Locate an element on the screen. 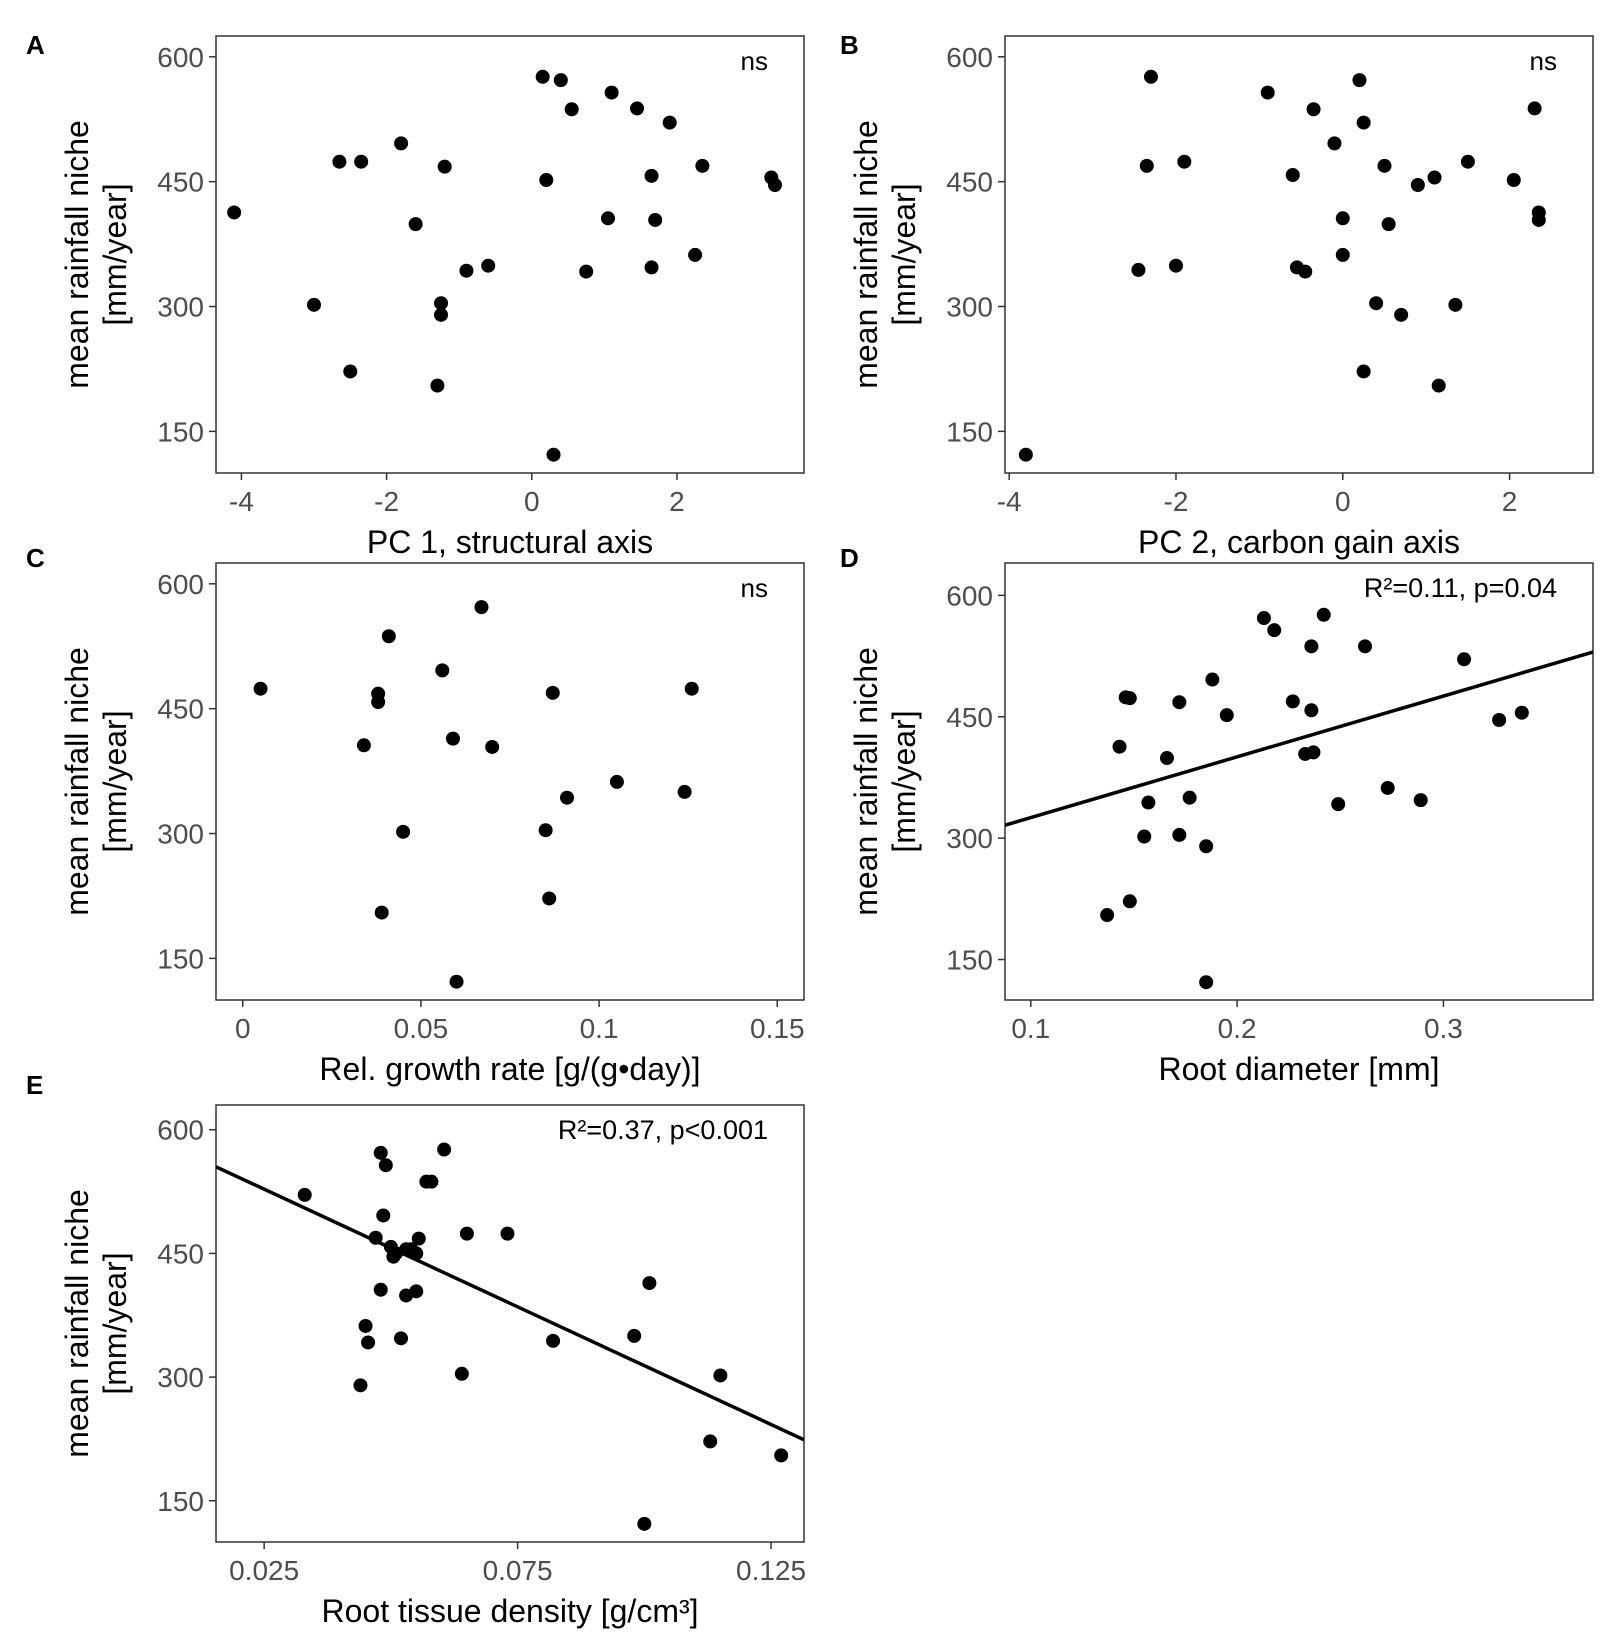 The image size is (1621, 1642). x-tick-label: 0.1 is located at coordinates (599, 1028).